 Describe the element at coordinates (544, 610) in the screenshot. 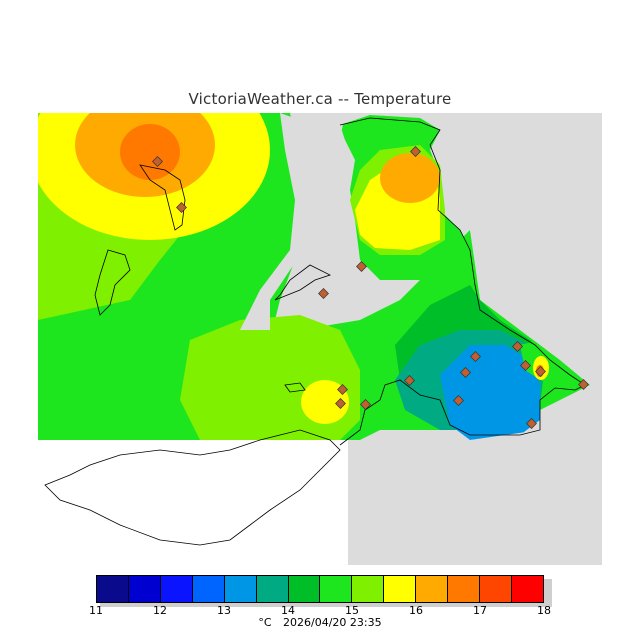

I see `legend-tick-label: 18` at that location.